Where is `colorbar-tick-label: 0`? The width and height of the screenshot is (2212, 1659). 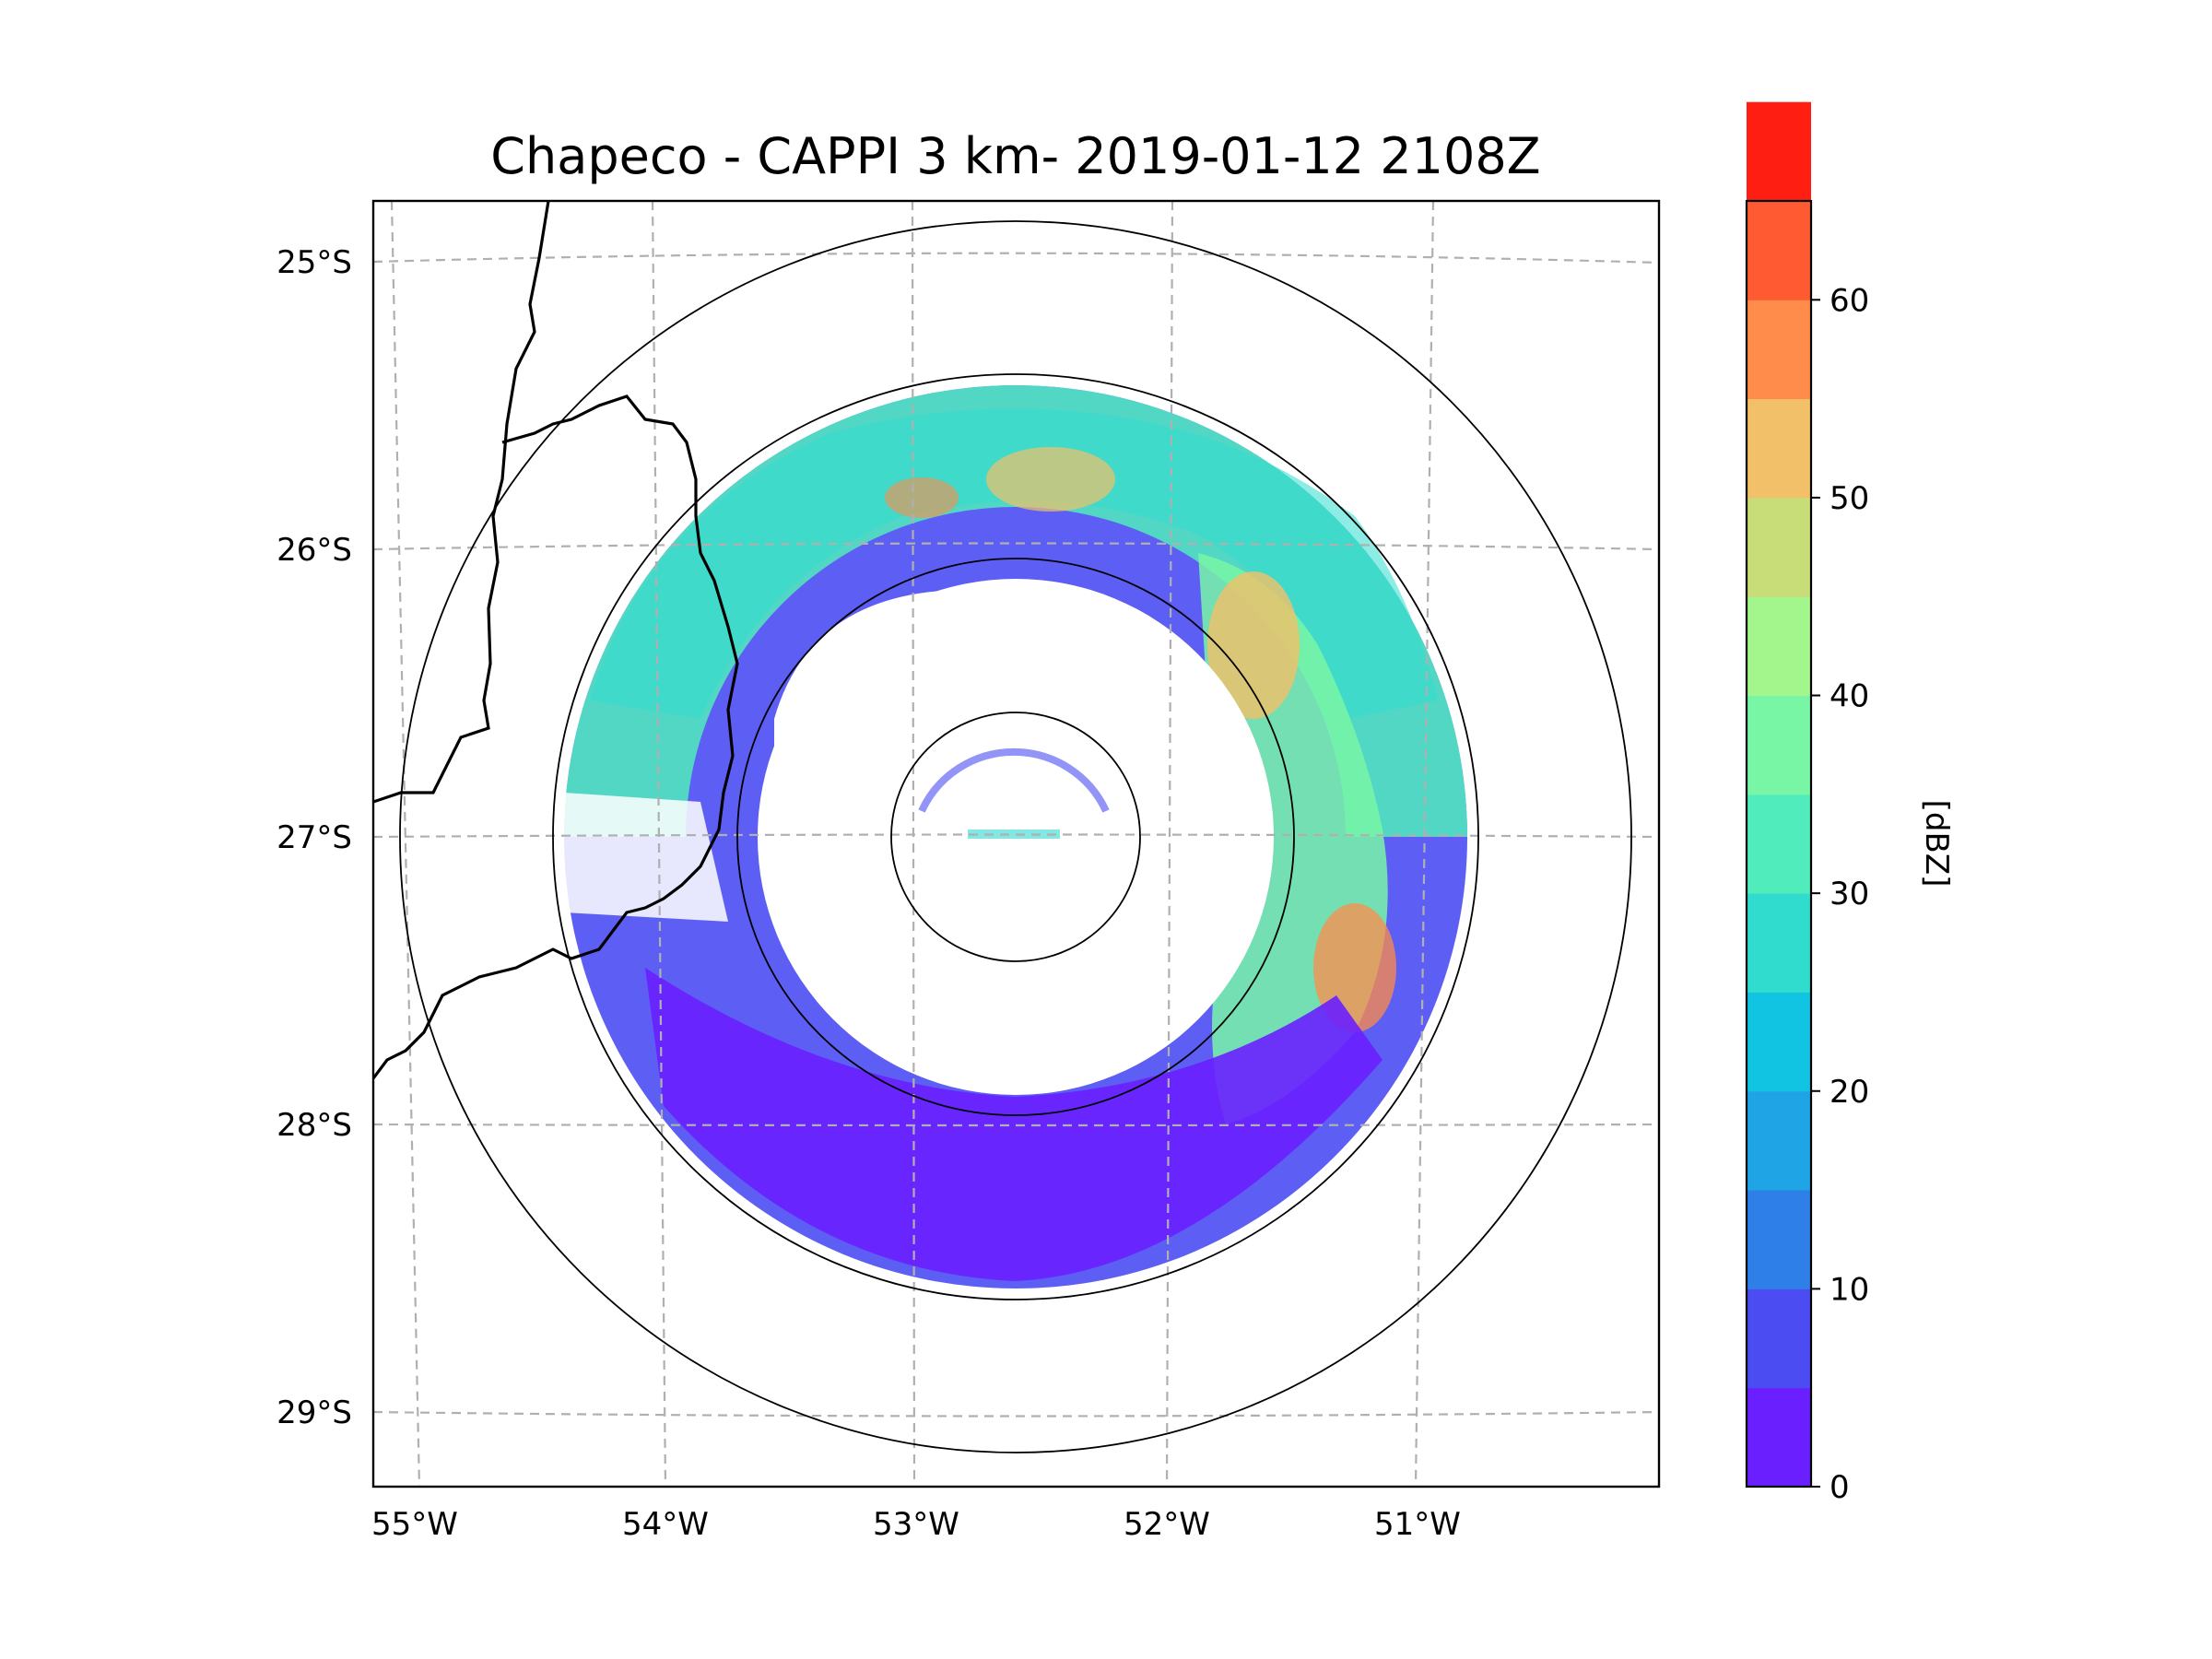 colorbar-tick-label: 0 is located at coordinates (1840, 1487).